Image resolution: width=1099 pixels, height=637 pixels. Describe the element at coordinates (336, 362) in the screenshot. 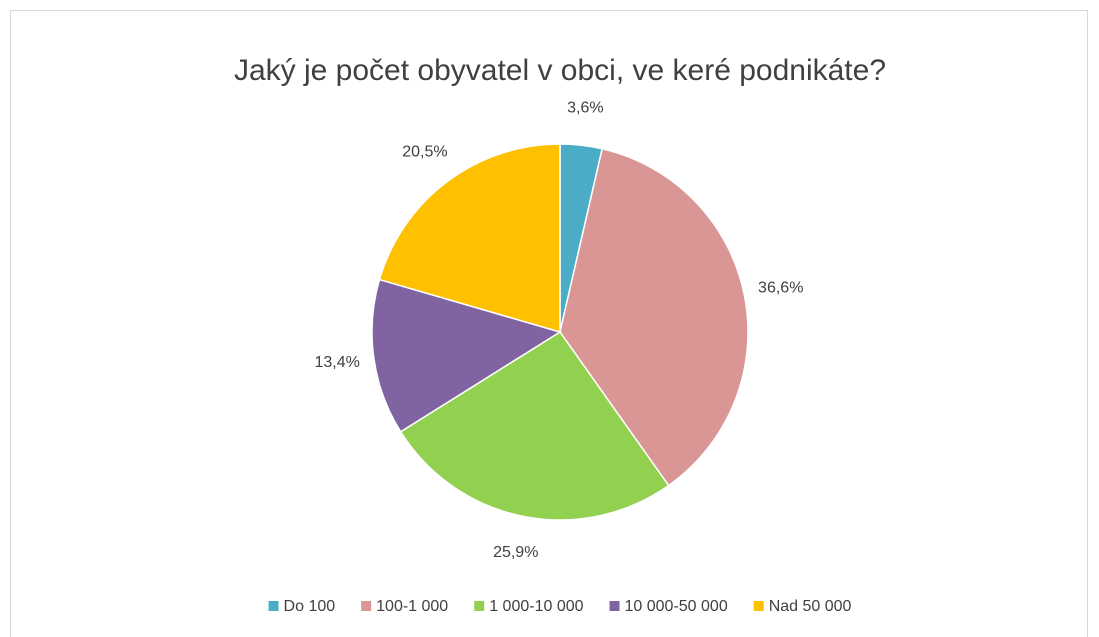

I see `data-label: 13,4%` at that location.